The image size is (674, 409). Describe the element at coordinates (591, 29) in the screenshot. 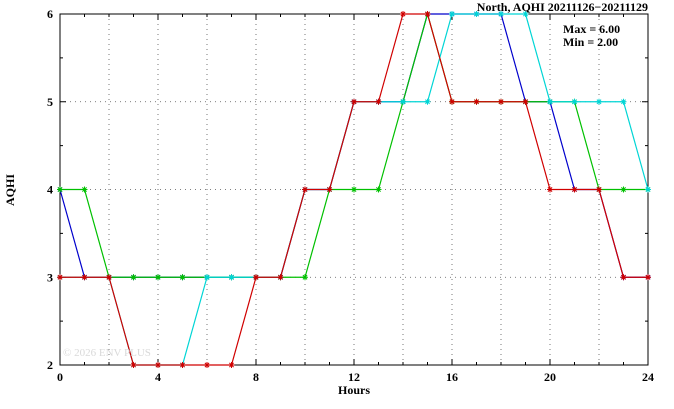

I see `annotation-max: Max = 6.00` at that location.